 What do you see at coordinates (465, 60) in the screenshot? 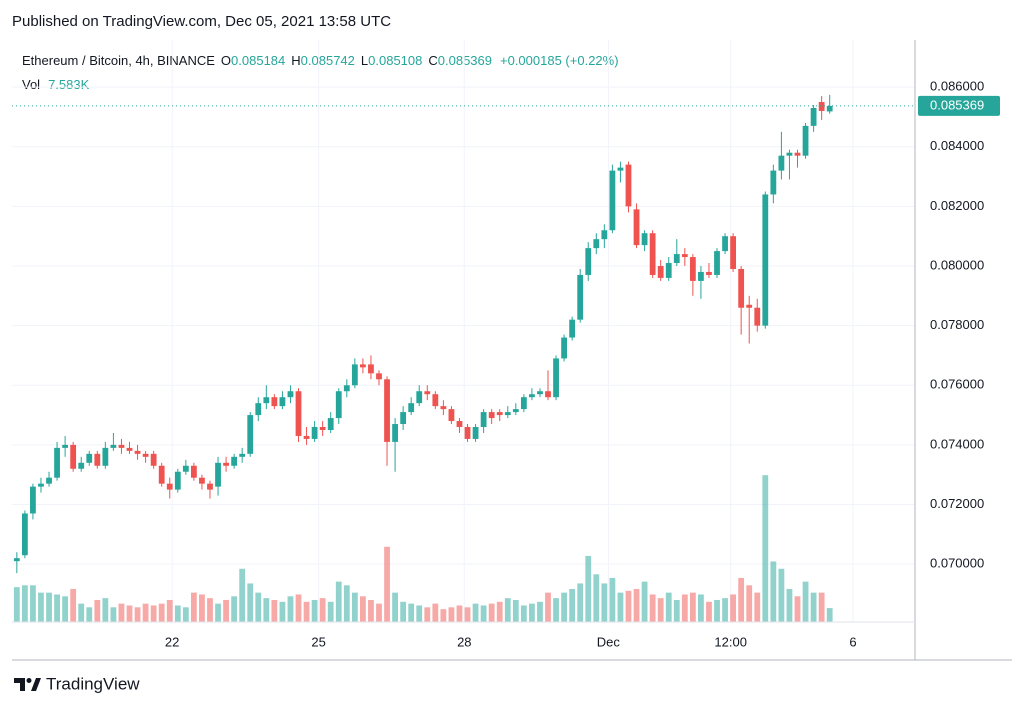
I see `close-value: 0.085369` at bounding box center [465, 60].